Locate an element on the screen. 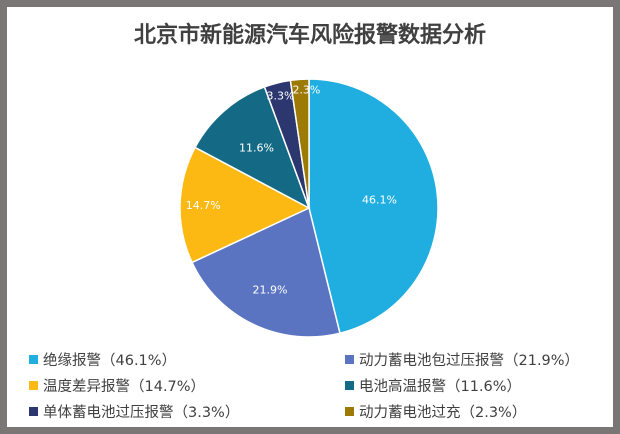  legend-label: 单体蓄电池过压报警（3.3%） is located at coordinates (141, 413).